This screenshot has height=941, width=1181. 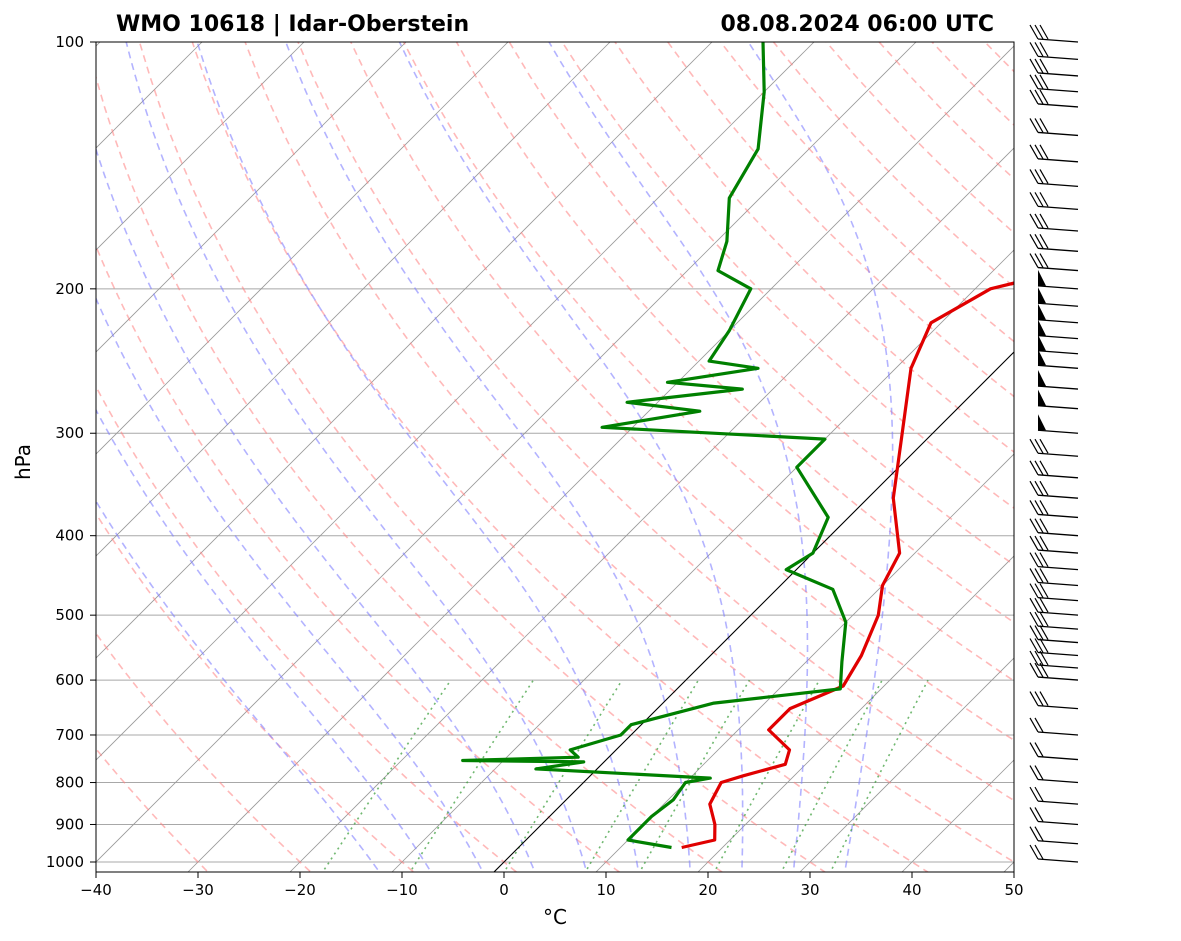 I want to click on y-tick-label: 400, so click(x=69, y=536).